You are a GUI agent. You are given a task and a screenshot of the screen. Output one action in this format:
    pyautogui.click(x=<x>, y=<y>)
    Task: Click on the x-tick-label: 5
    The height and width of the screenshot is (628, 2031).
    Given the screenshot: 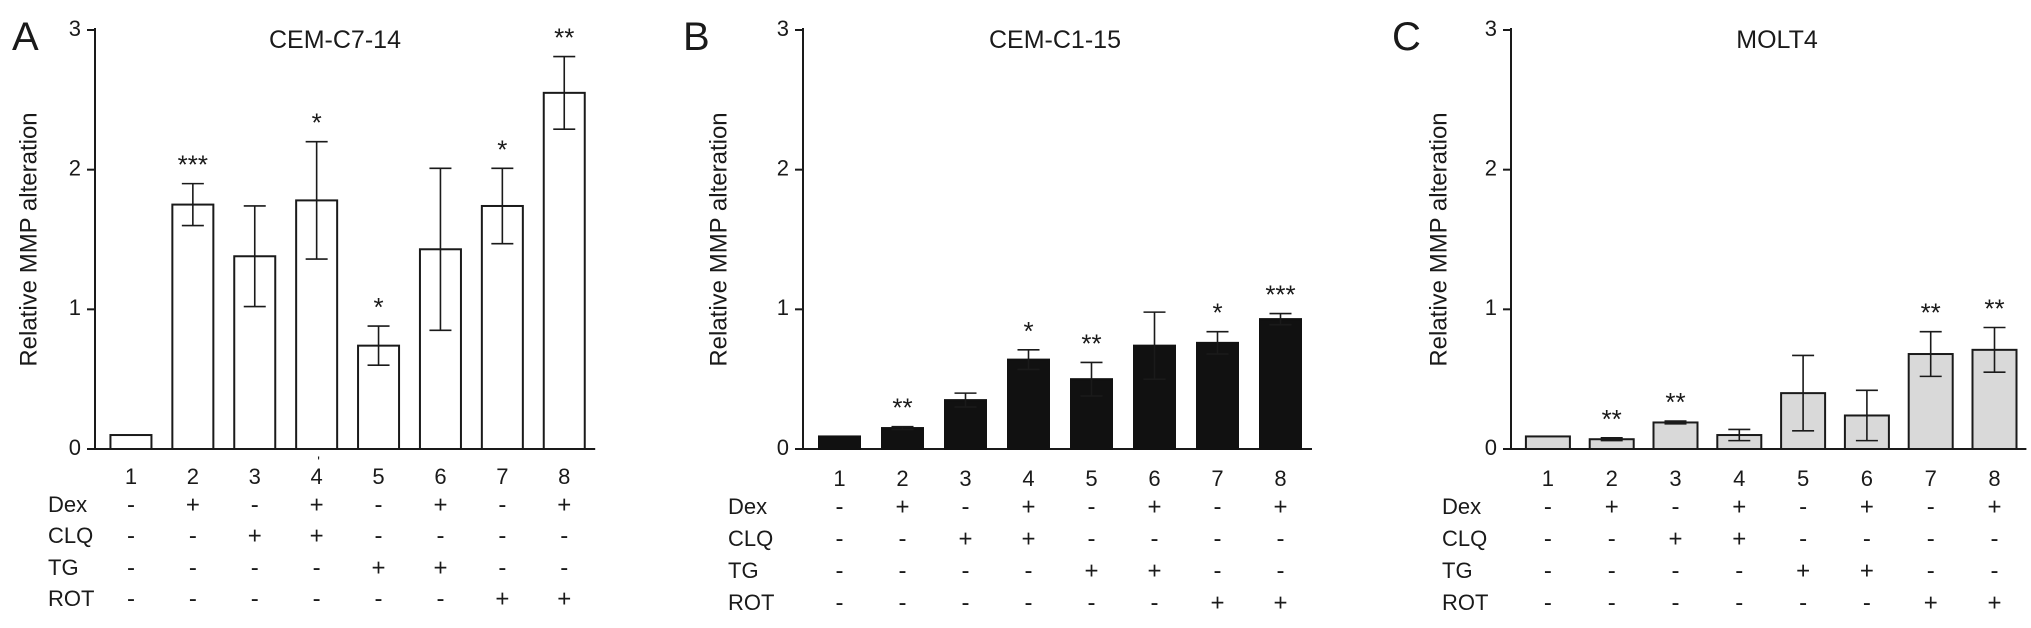 What is the action you would take?
    pyautogui.click(x=1803, y=478)
    